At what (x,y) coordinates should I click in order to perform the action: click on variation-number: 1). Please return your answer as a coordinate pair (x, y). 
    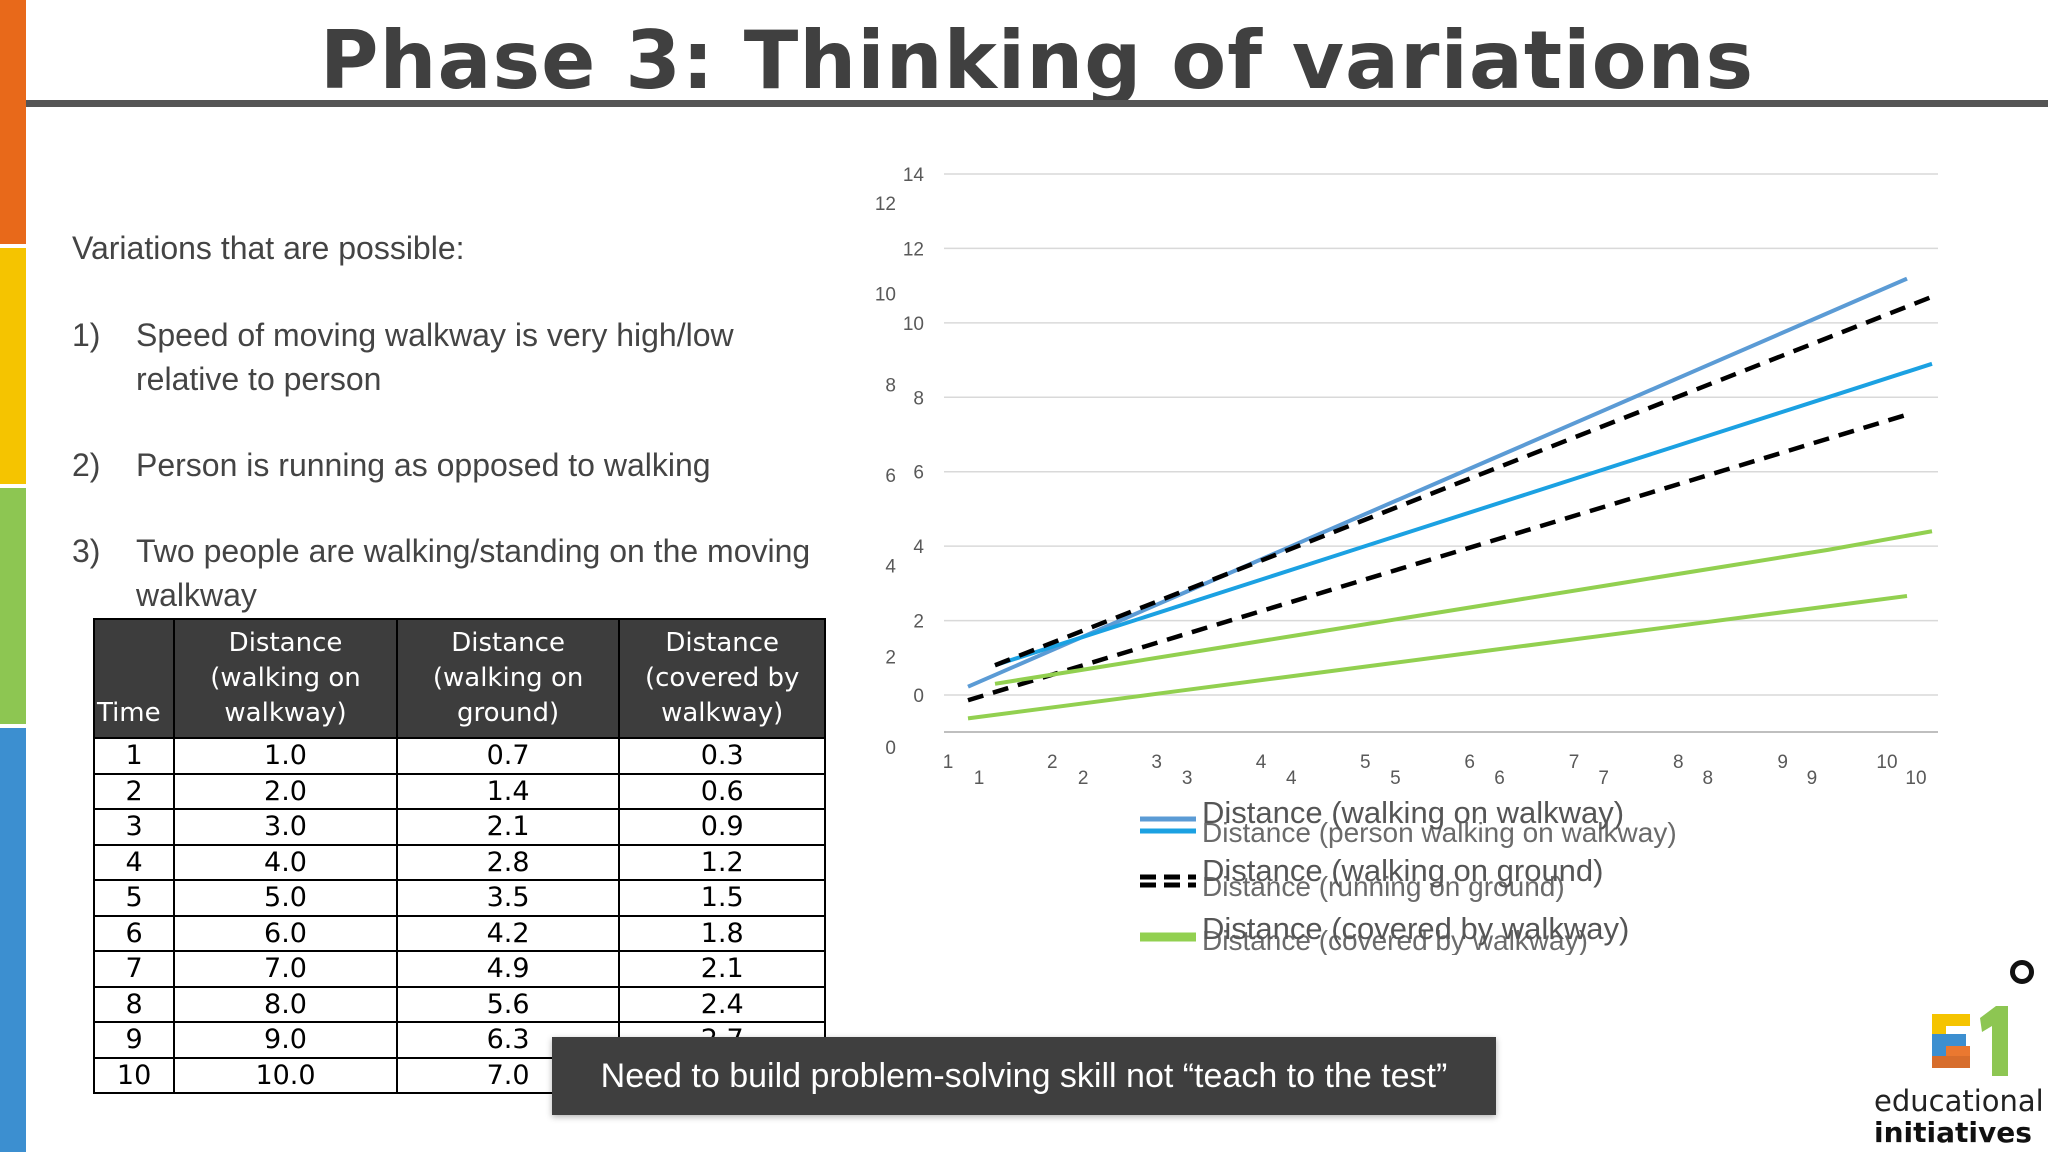
    Looking at the image, I should click on (86, 335).